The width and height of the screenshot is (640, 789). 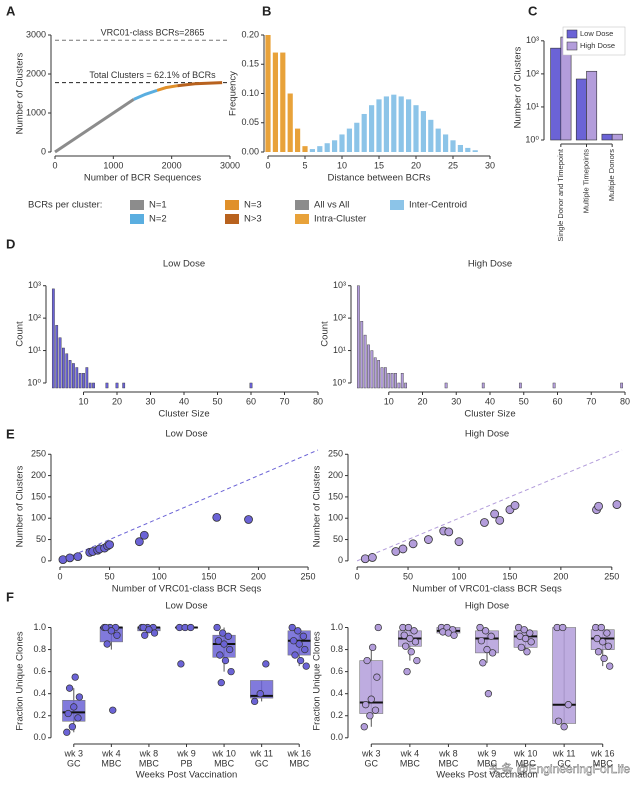 I want to click on y-tick-label: 250, so click(x=335, y=454).